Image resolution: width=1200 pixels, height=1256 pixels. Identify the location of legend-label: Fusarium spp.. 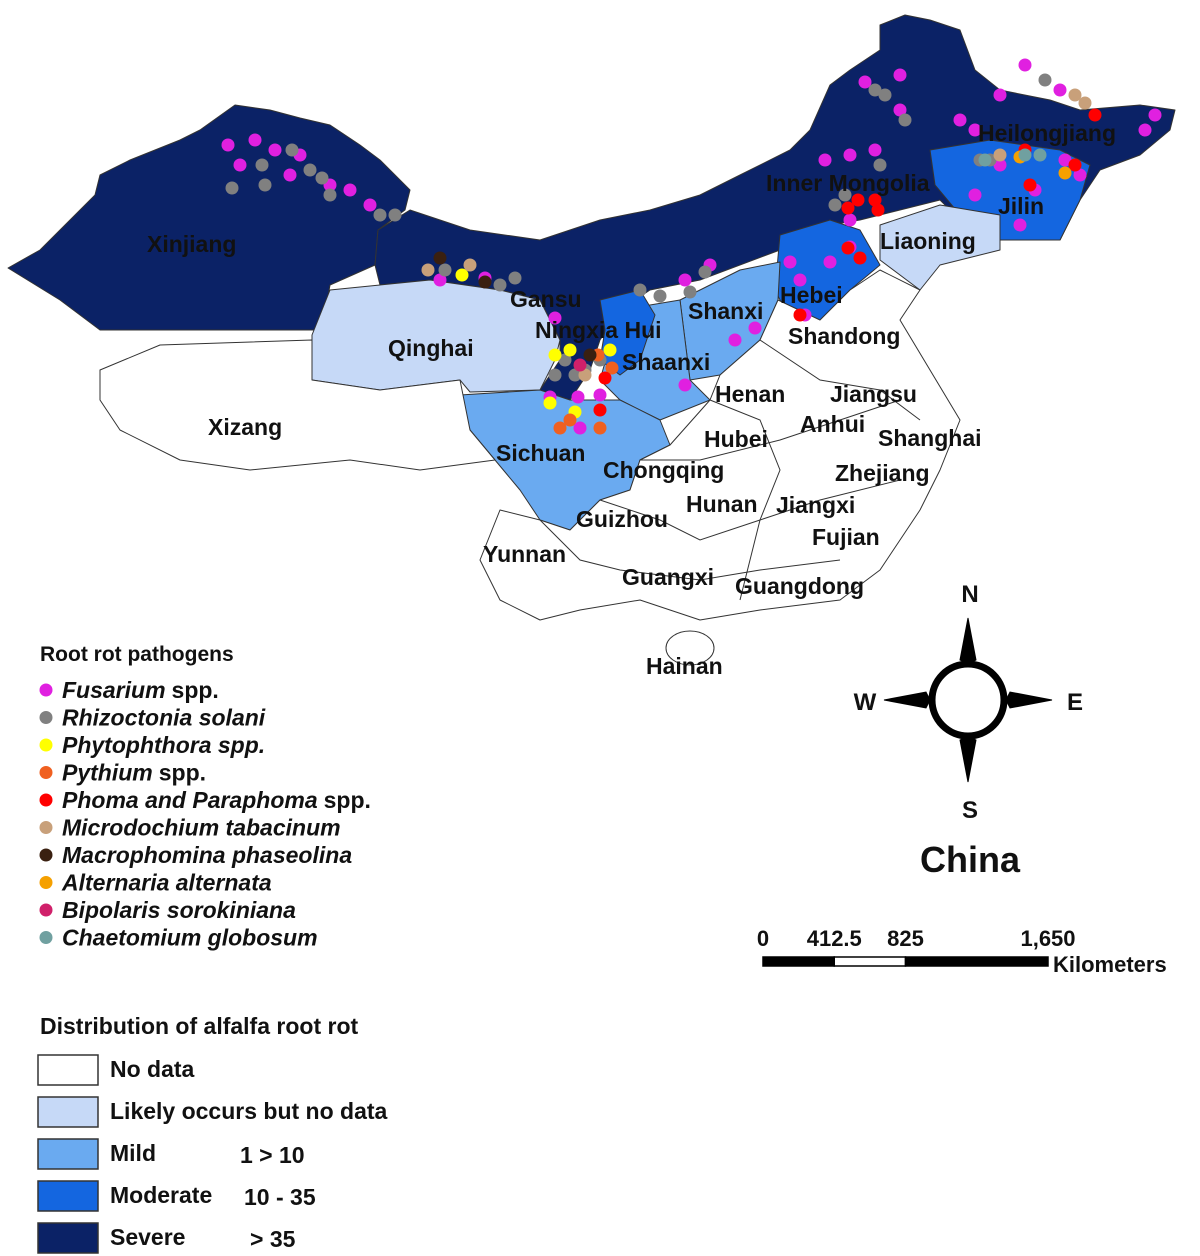
(140, 690).